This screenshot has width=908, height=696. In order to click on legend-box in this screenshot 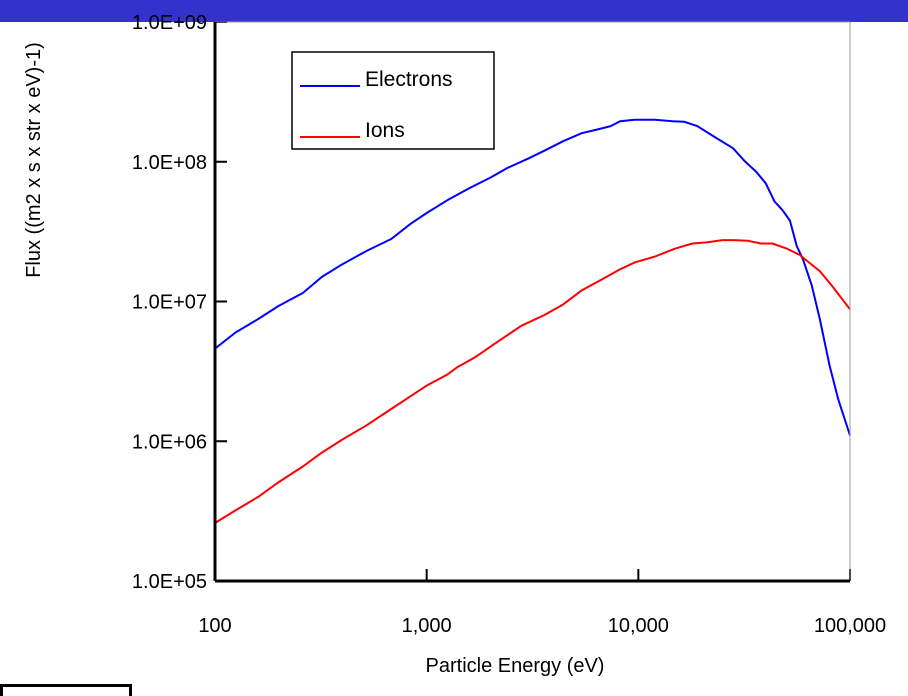, I will do `click(393, 100)`.